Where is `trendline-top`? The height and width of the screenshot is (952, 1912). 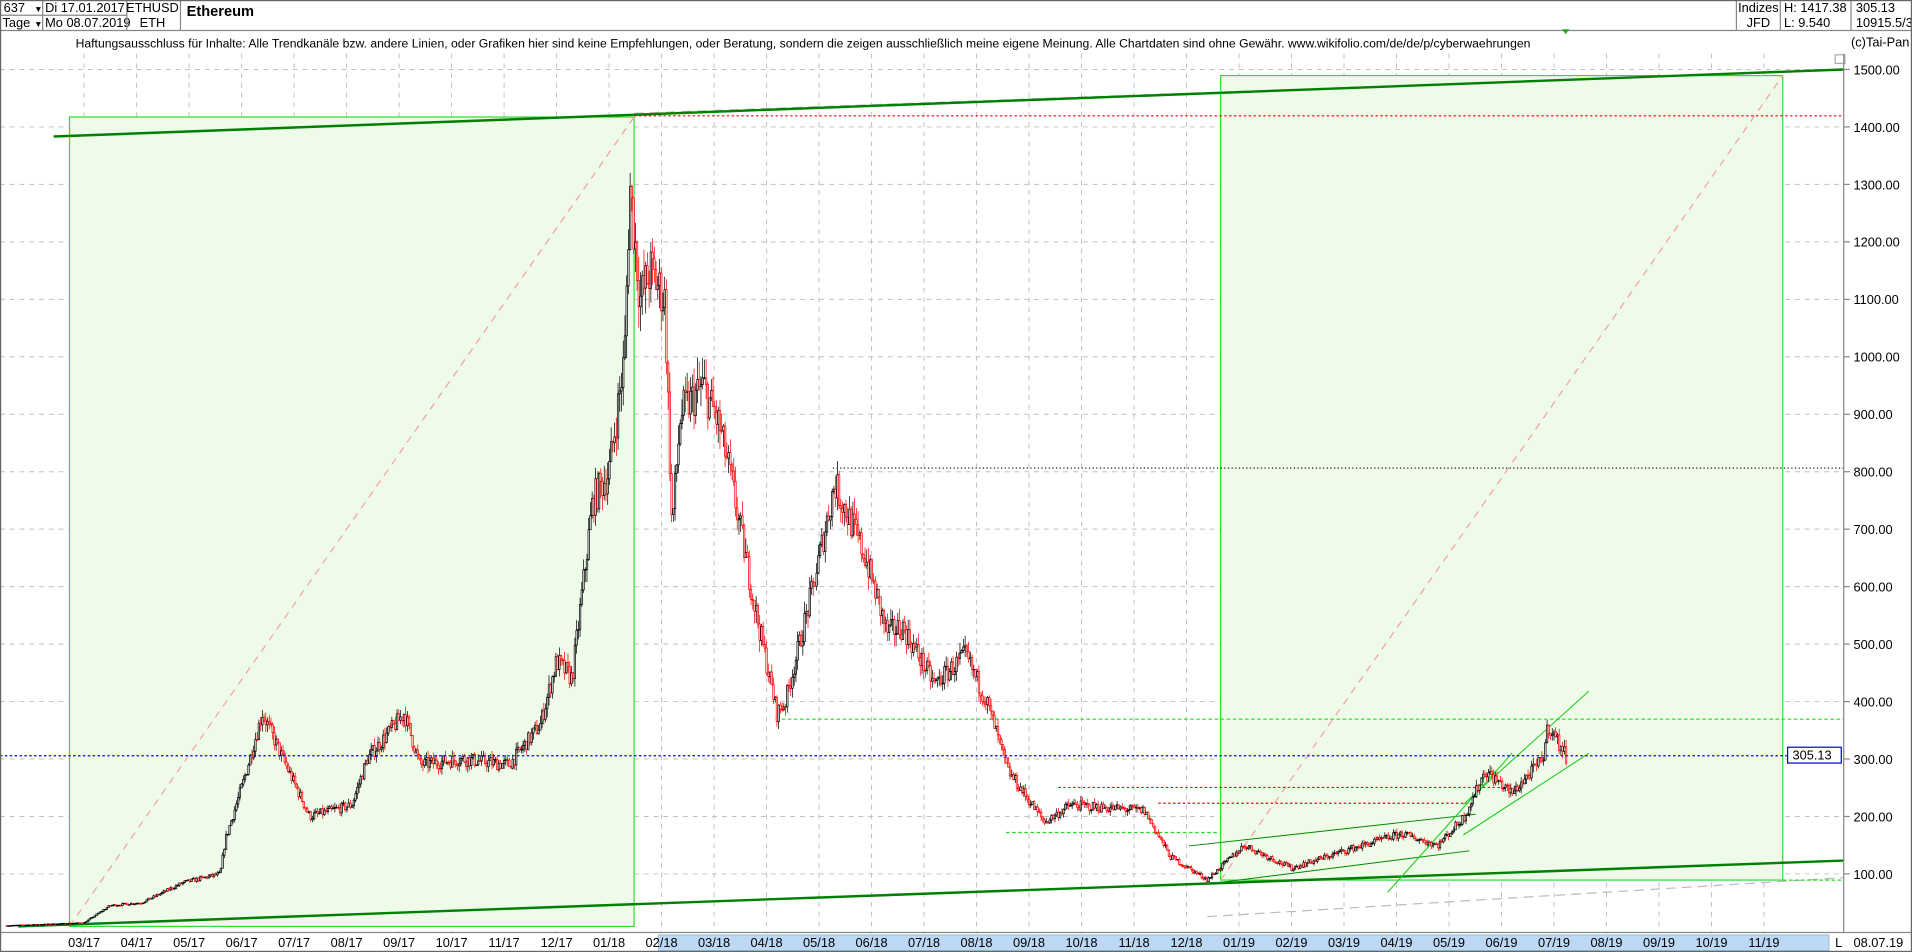
trendline-top is located at coordinates (948, 103).